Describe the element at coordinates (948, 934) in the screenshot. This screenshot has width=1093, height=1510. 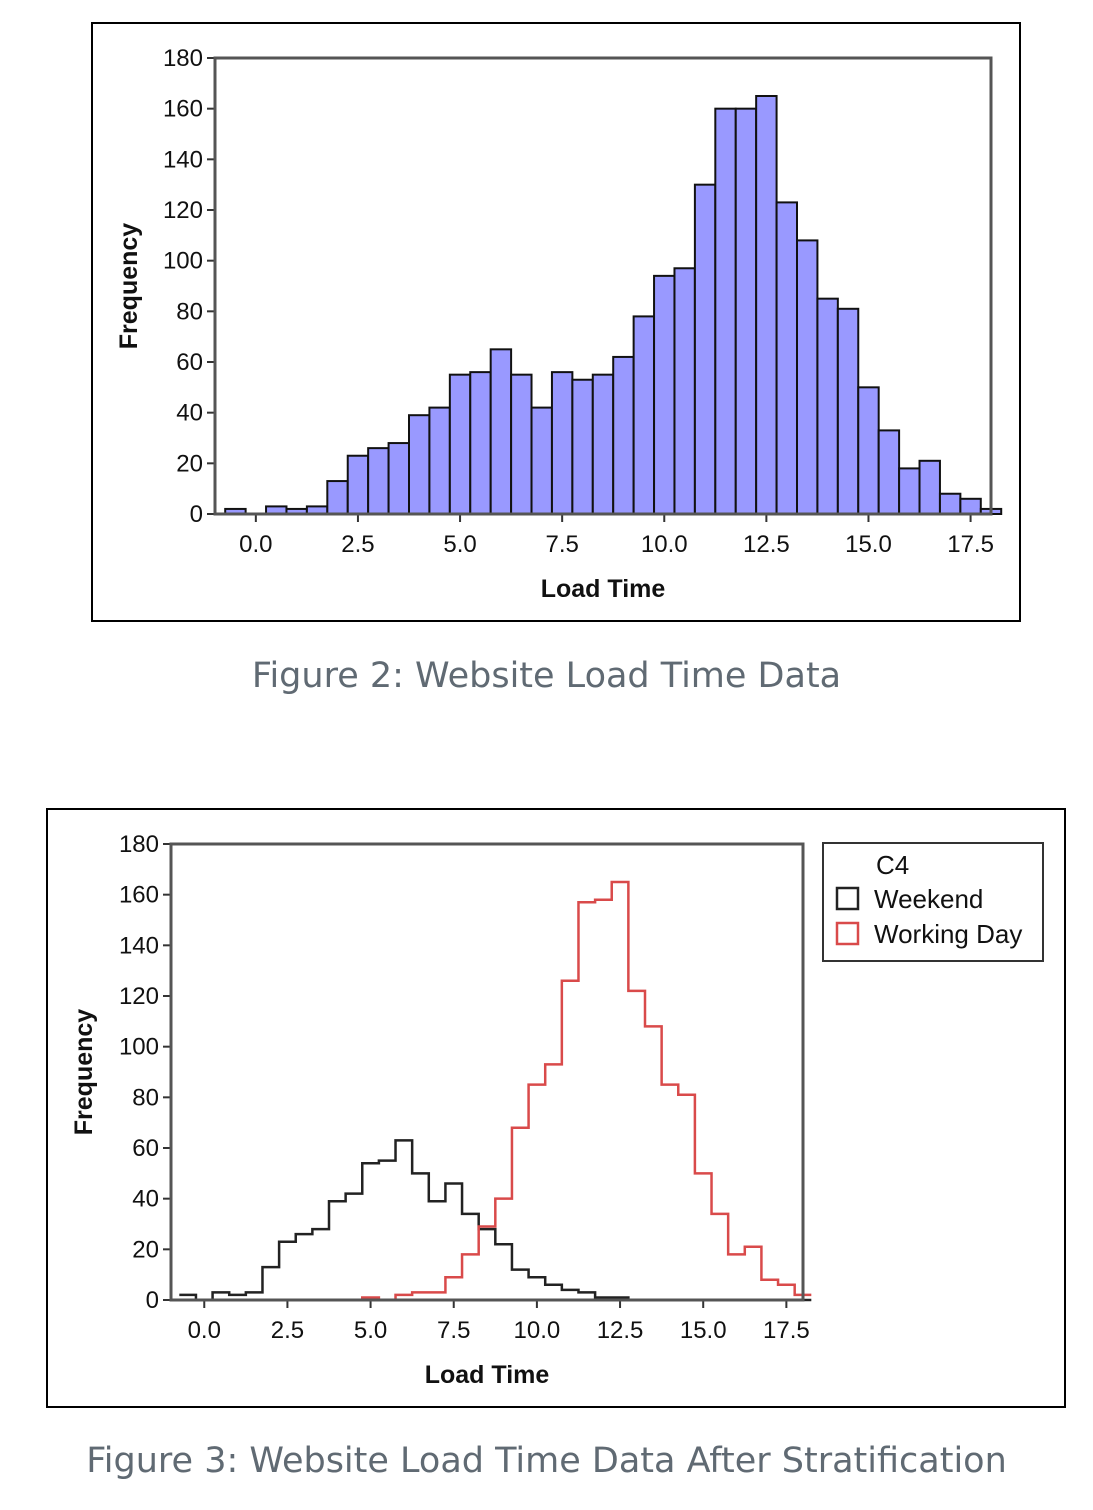
I see `legend-label: Working Day` at that location.